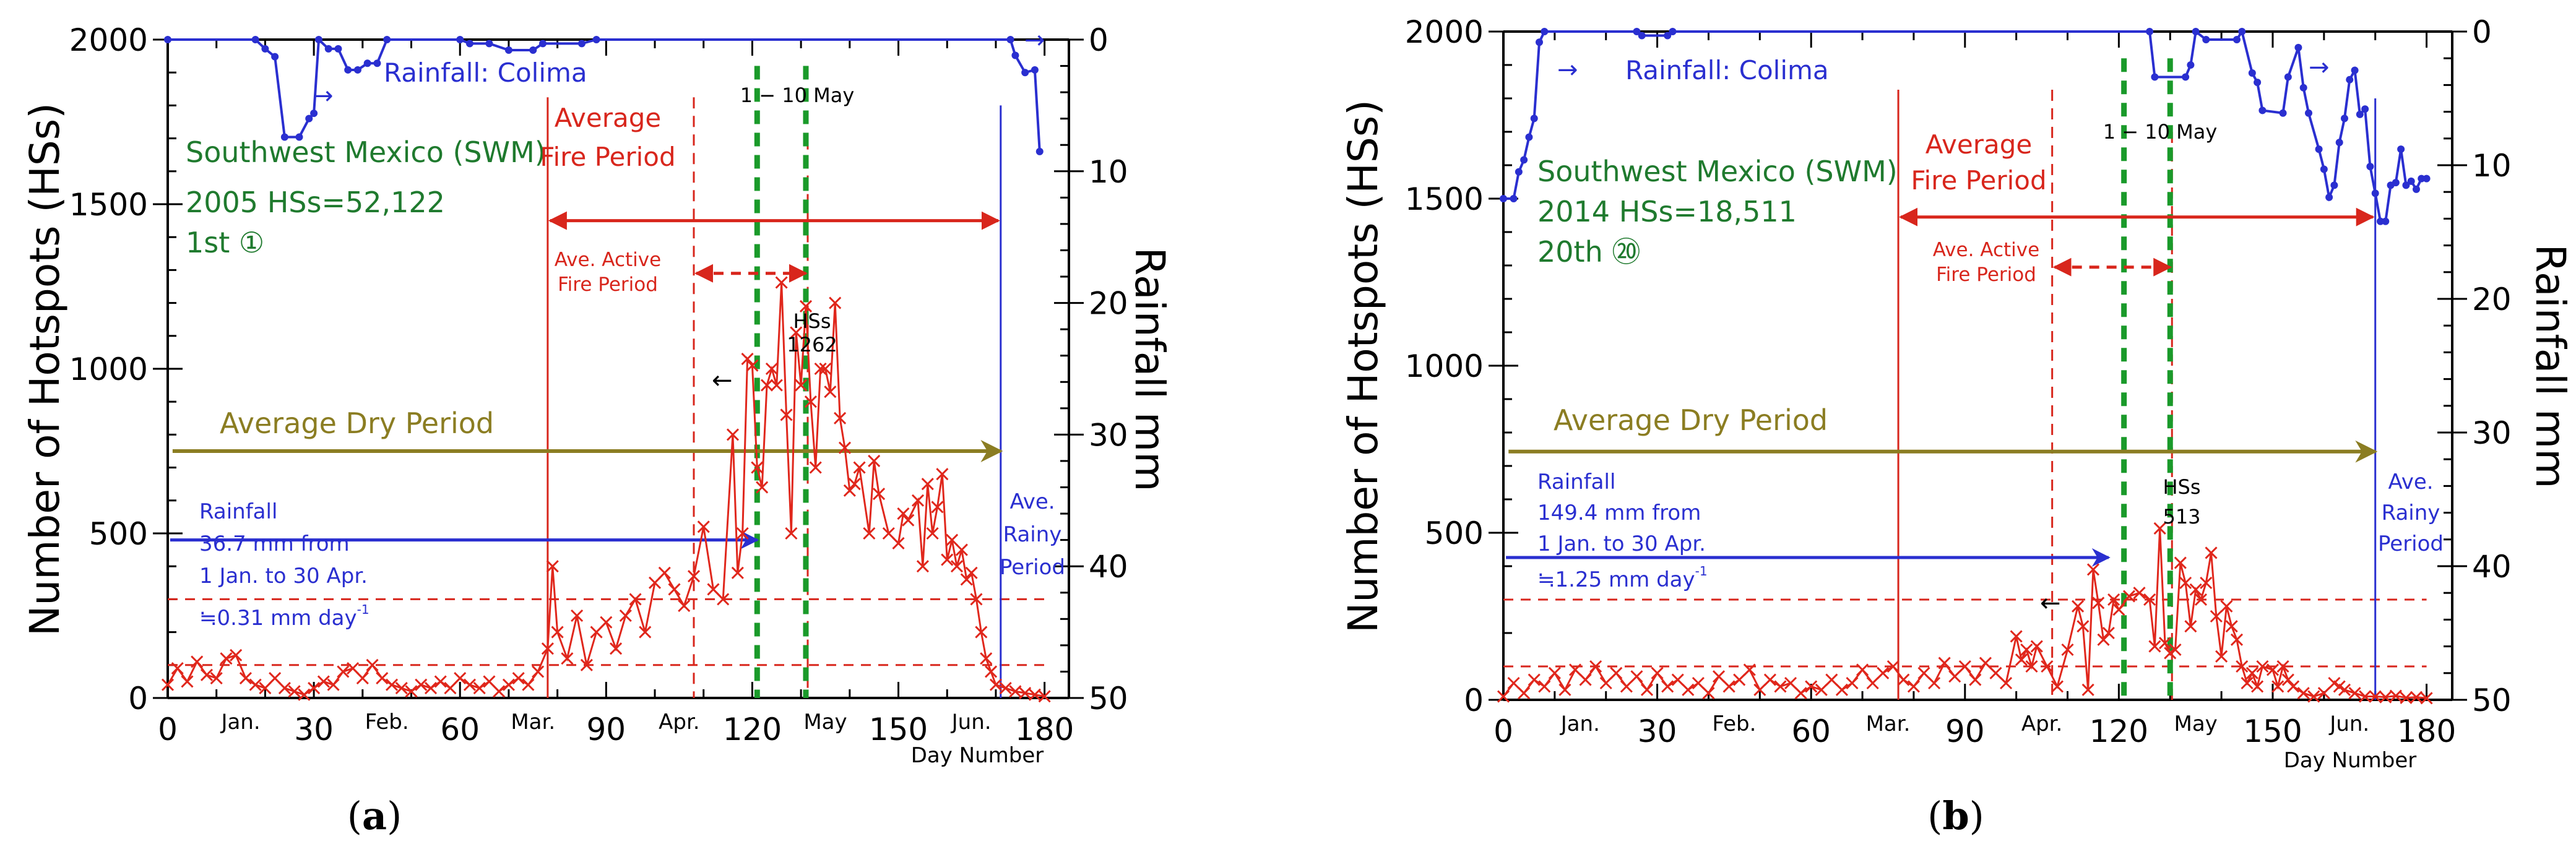 This screenshot has height=857, width=2576. I want to click on rainfall-rate: ≒1.25 mm day, so click(1616, 579).